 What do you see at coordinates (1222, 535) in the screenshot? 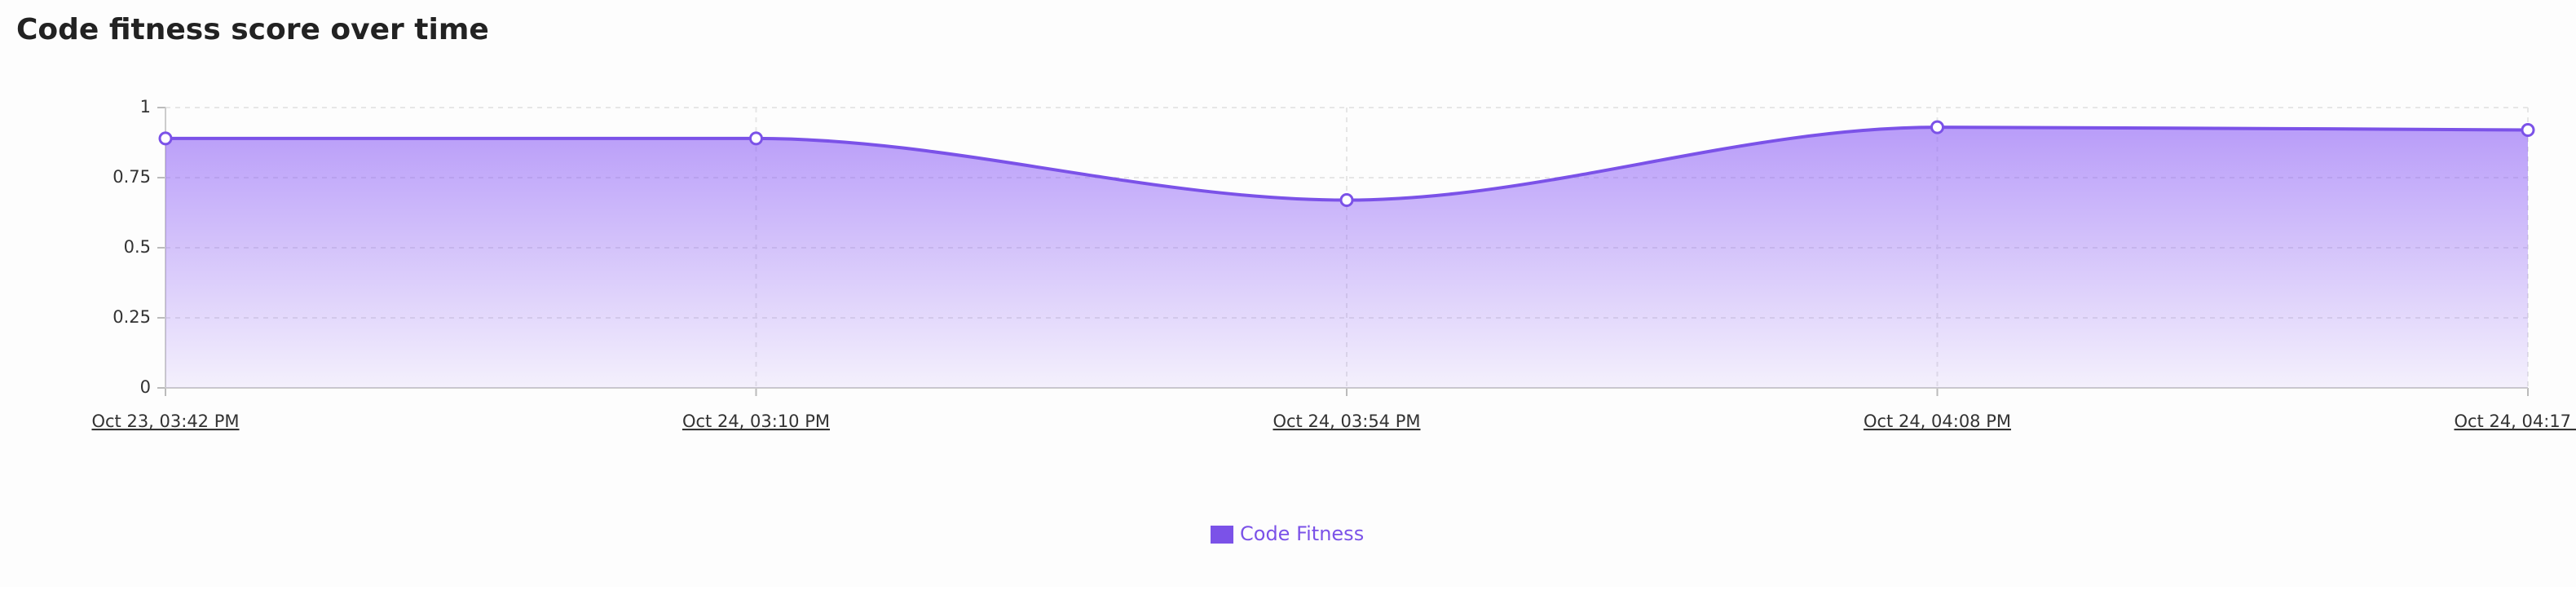
I see `legend-swatch` at bounding box center [1222, 535].